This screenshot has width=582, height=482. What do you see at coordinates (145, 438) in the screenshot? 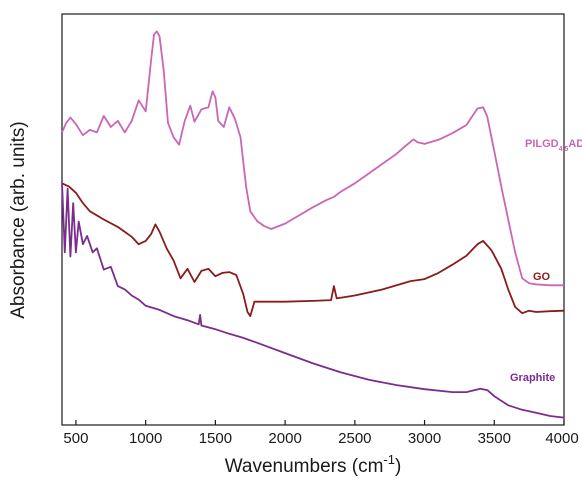
I see `x-tick-label: 1000` at bounding box center [145, 438].